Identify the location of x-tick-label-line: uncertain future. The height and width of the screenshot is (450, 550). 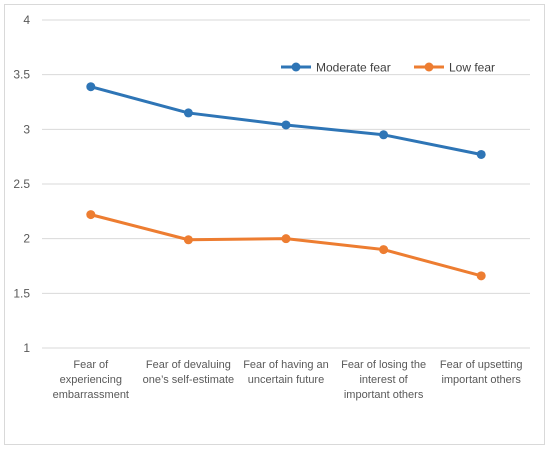
(286, 380).